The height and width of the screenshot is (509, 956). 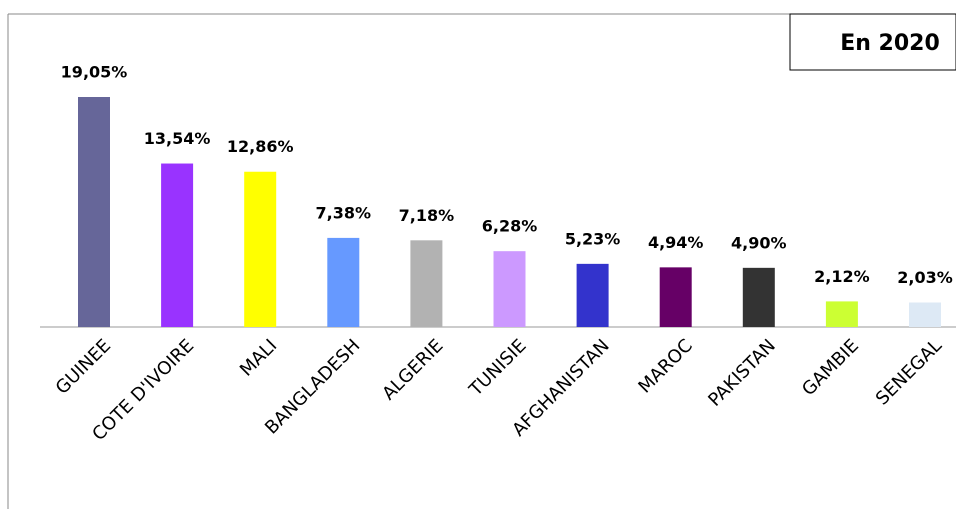 What do you see at coordinates (665, 366) in the screenshot?
I see `x-tick-label: MAROC` at bounding box center [665, 366].